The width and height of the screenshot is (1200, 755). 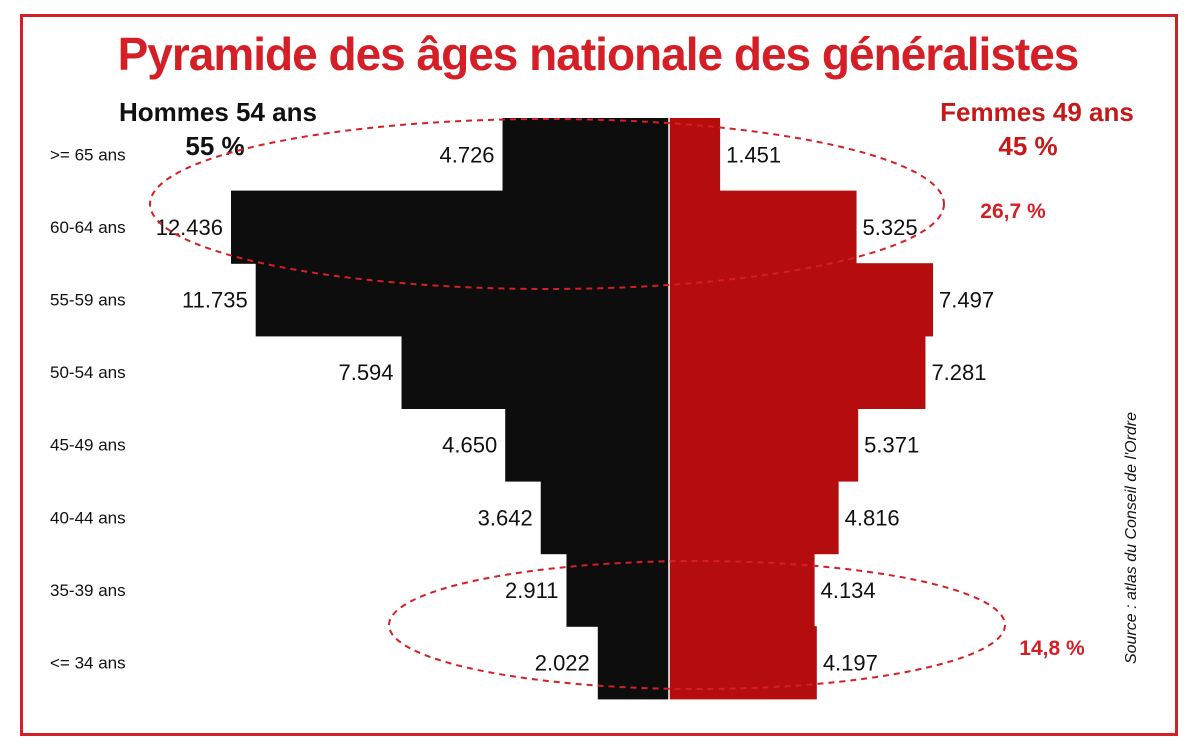 I want to click on age-label-7: <= 34 ans, so click(x=88, y=663).